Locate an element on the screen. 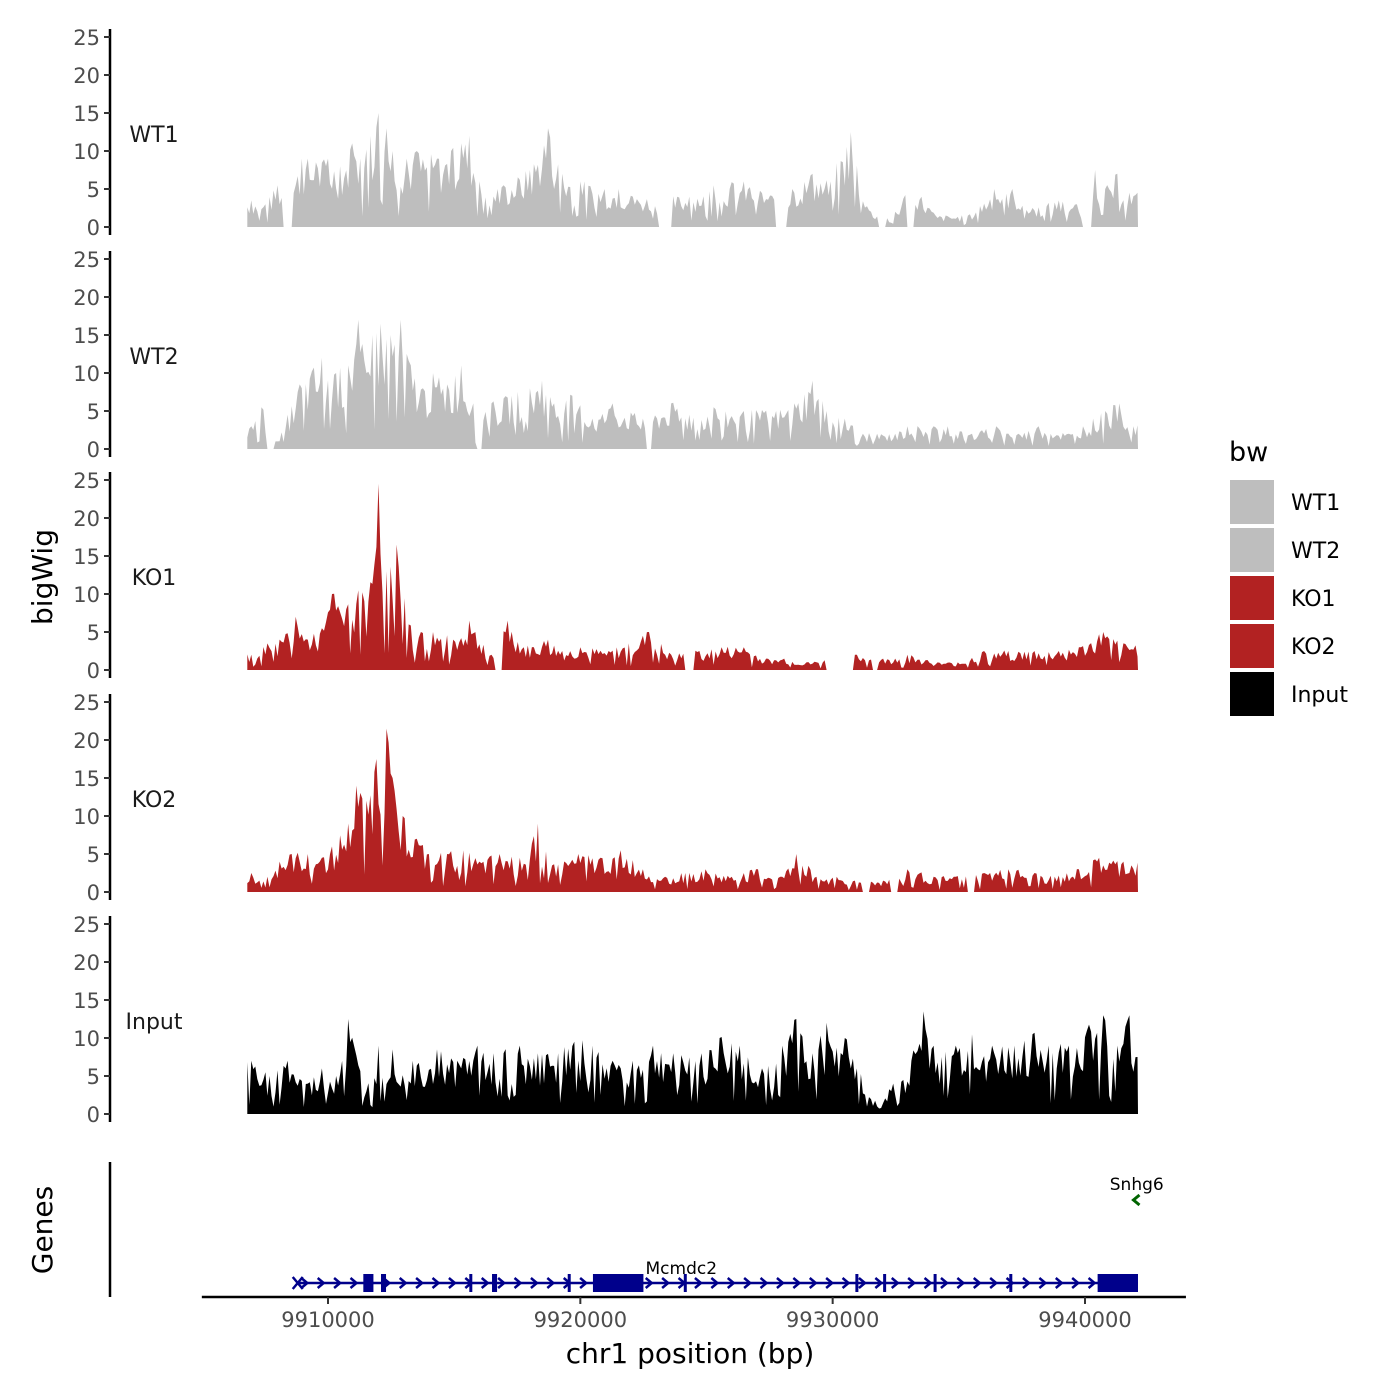  x-tick-label: 9920000 is located at coordinates (581, 1320).